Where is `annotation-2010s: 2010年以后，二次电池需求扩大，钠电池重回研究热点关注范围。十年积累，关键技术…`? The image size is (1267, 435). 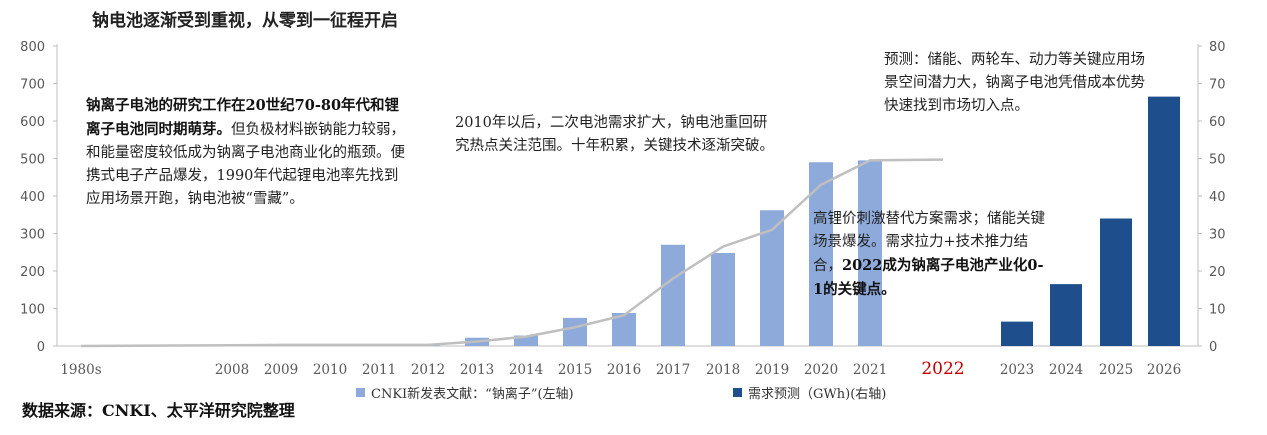 annotation-2010s: 2010年以后，二次电池需求扩大，钠电池重回研究热点关注范围。十年积累，关键技术… is located at coordinates (618, 135).